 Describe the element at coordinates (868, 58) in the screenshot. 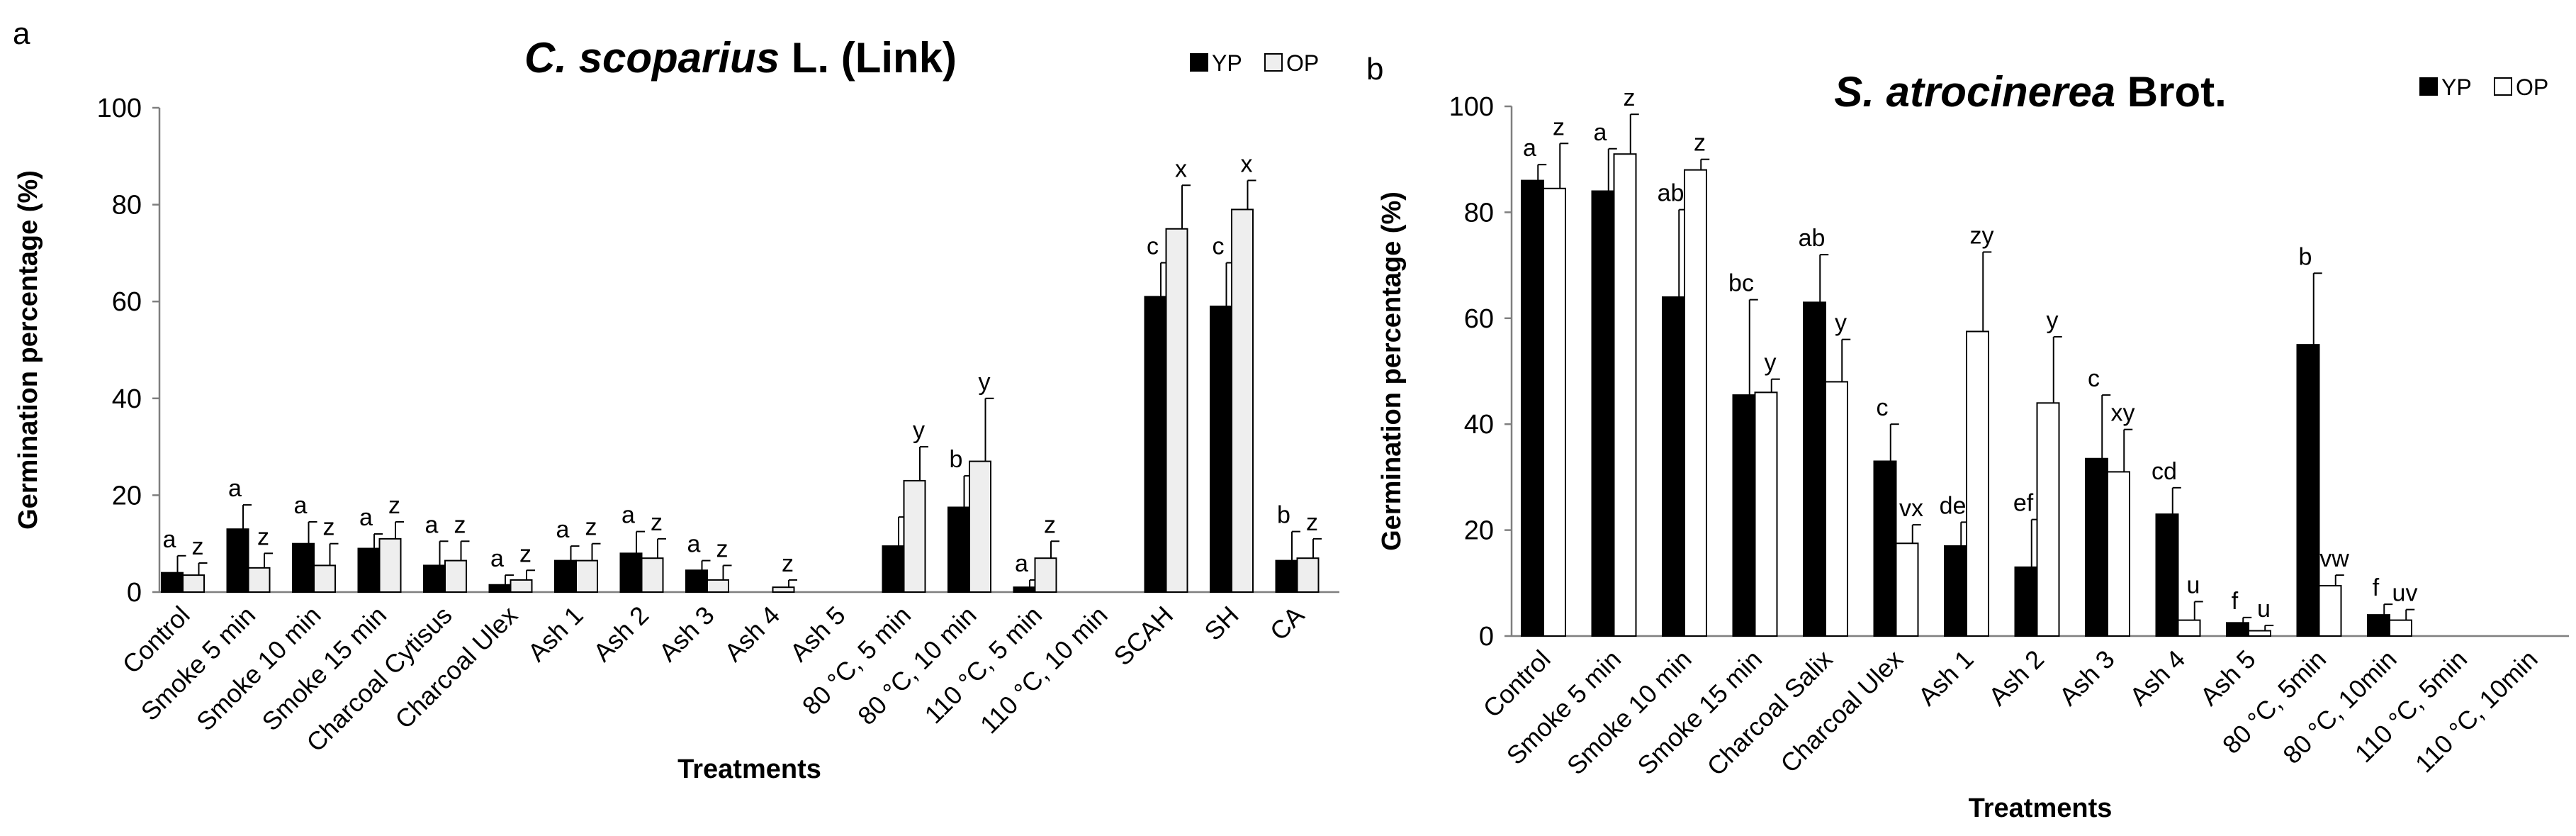

I see `chart-title-authority: L. (Link)` at that location.